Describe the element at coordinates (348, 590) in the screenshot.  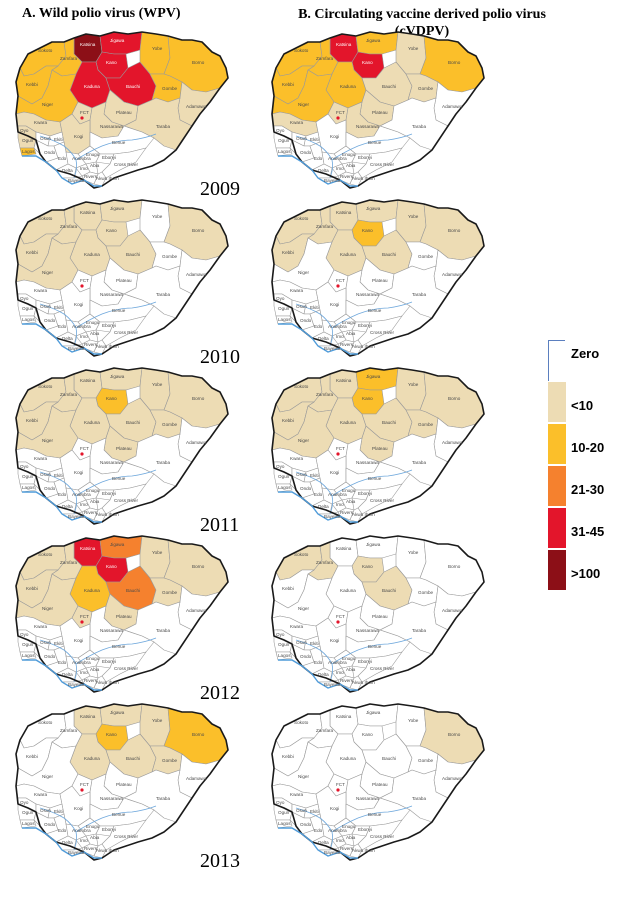
I see `state-label: Kaduna` at that location.